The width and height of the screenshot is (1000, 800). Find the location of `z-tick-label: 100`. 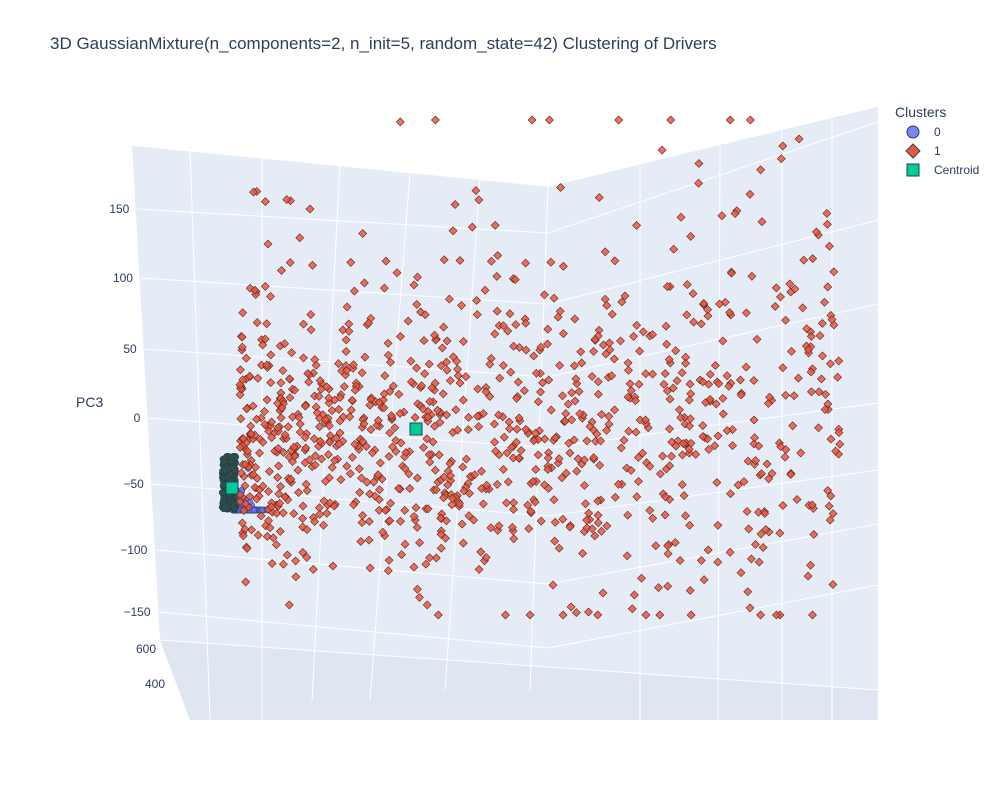

z-tick-label: 100 is located at coordinates (123, 278).